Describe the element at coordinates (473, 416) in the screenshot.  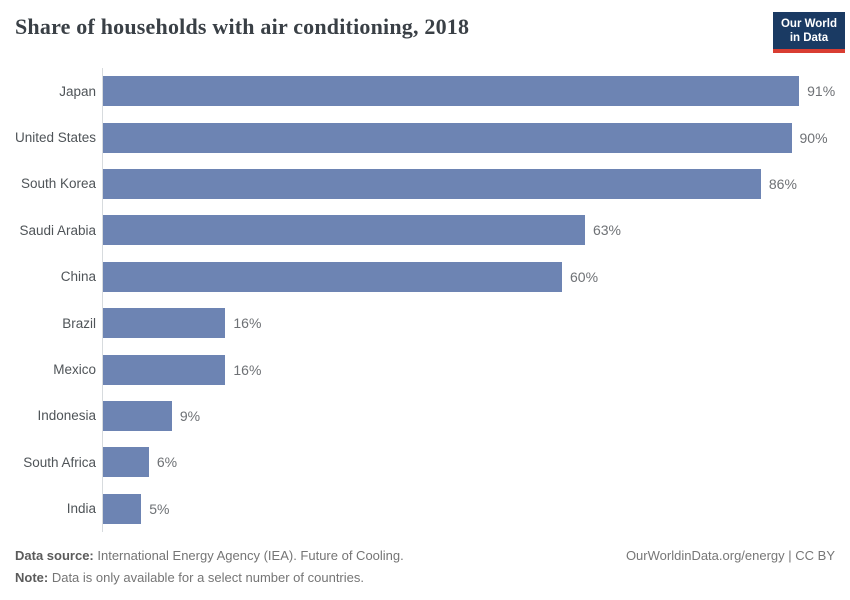
I see `bar-track: 9%` at that location.